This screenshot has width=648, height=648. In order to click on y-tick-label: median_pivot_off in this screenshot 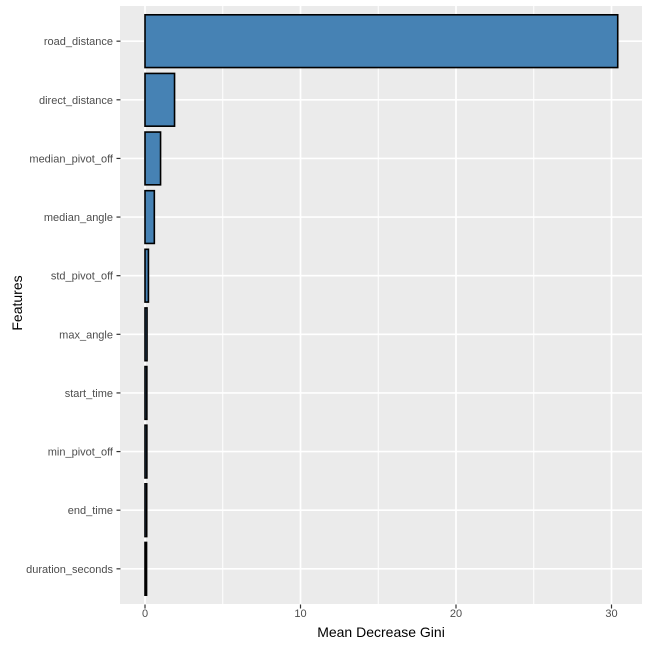, I will do `click(71, 159)`.